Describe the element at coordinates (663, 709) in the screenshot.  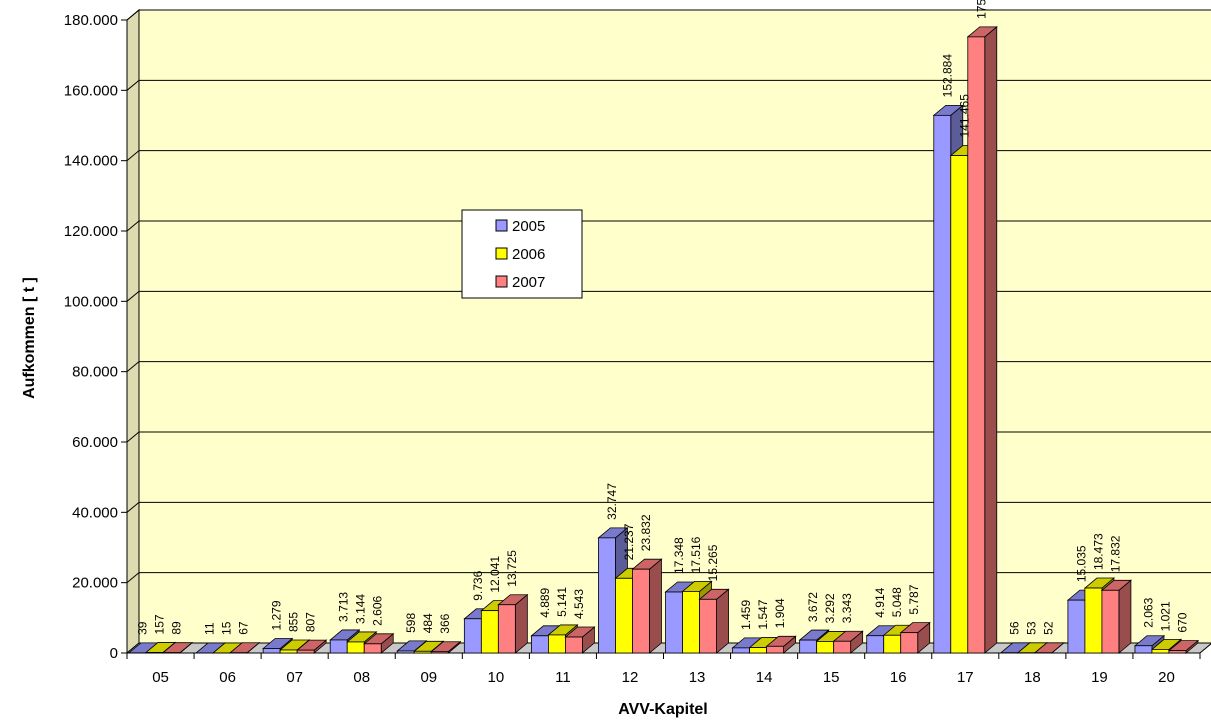
I see `x-axis-title: AVV-Kapitel` at that location.